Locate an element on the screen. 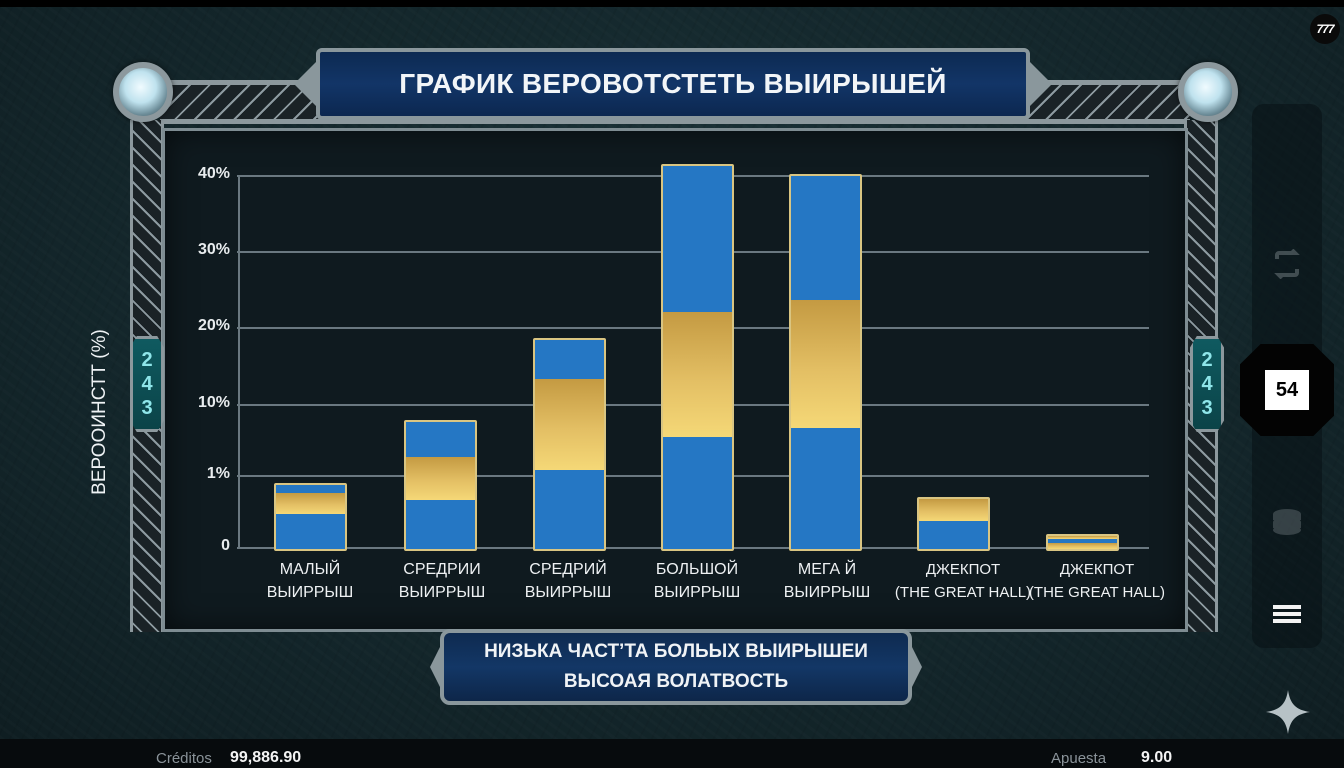 The height and width of the screenshot is (768, 1344). orb-ornament-right is located at coordinates (1208, 92).